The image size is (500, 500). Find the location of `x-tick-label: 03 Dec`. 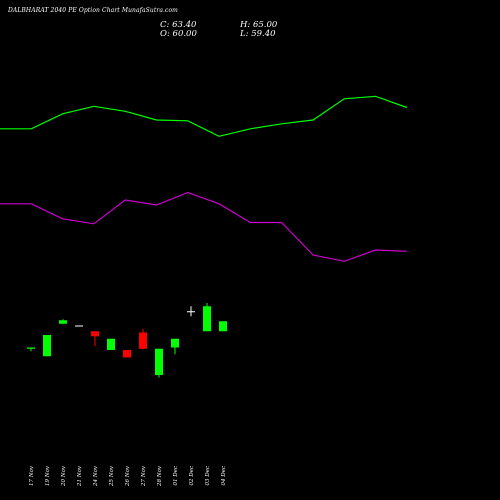

x-tick-label: 03 Dec is located at coordinates (208, 476).